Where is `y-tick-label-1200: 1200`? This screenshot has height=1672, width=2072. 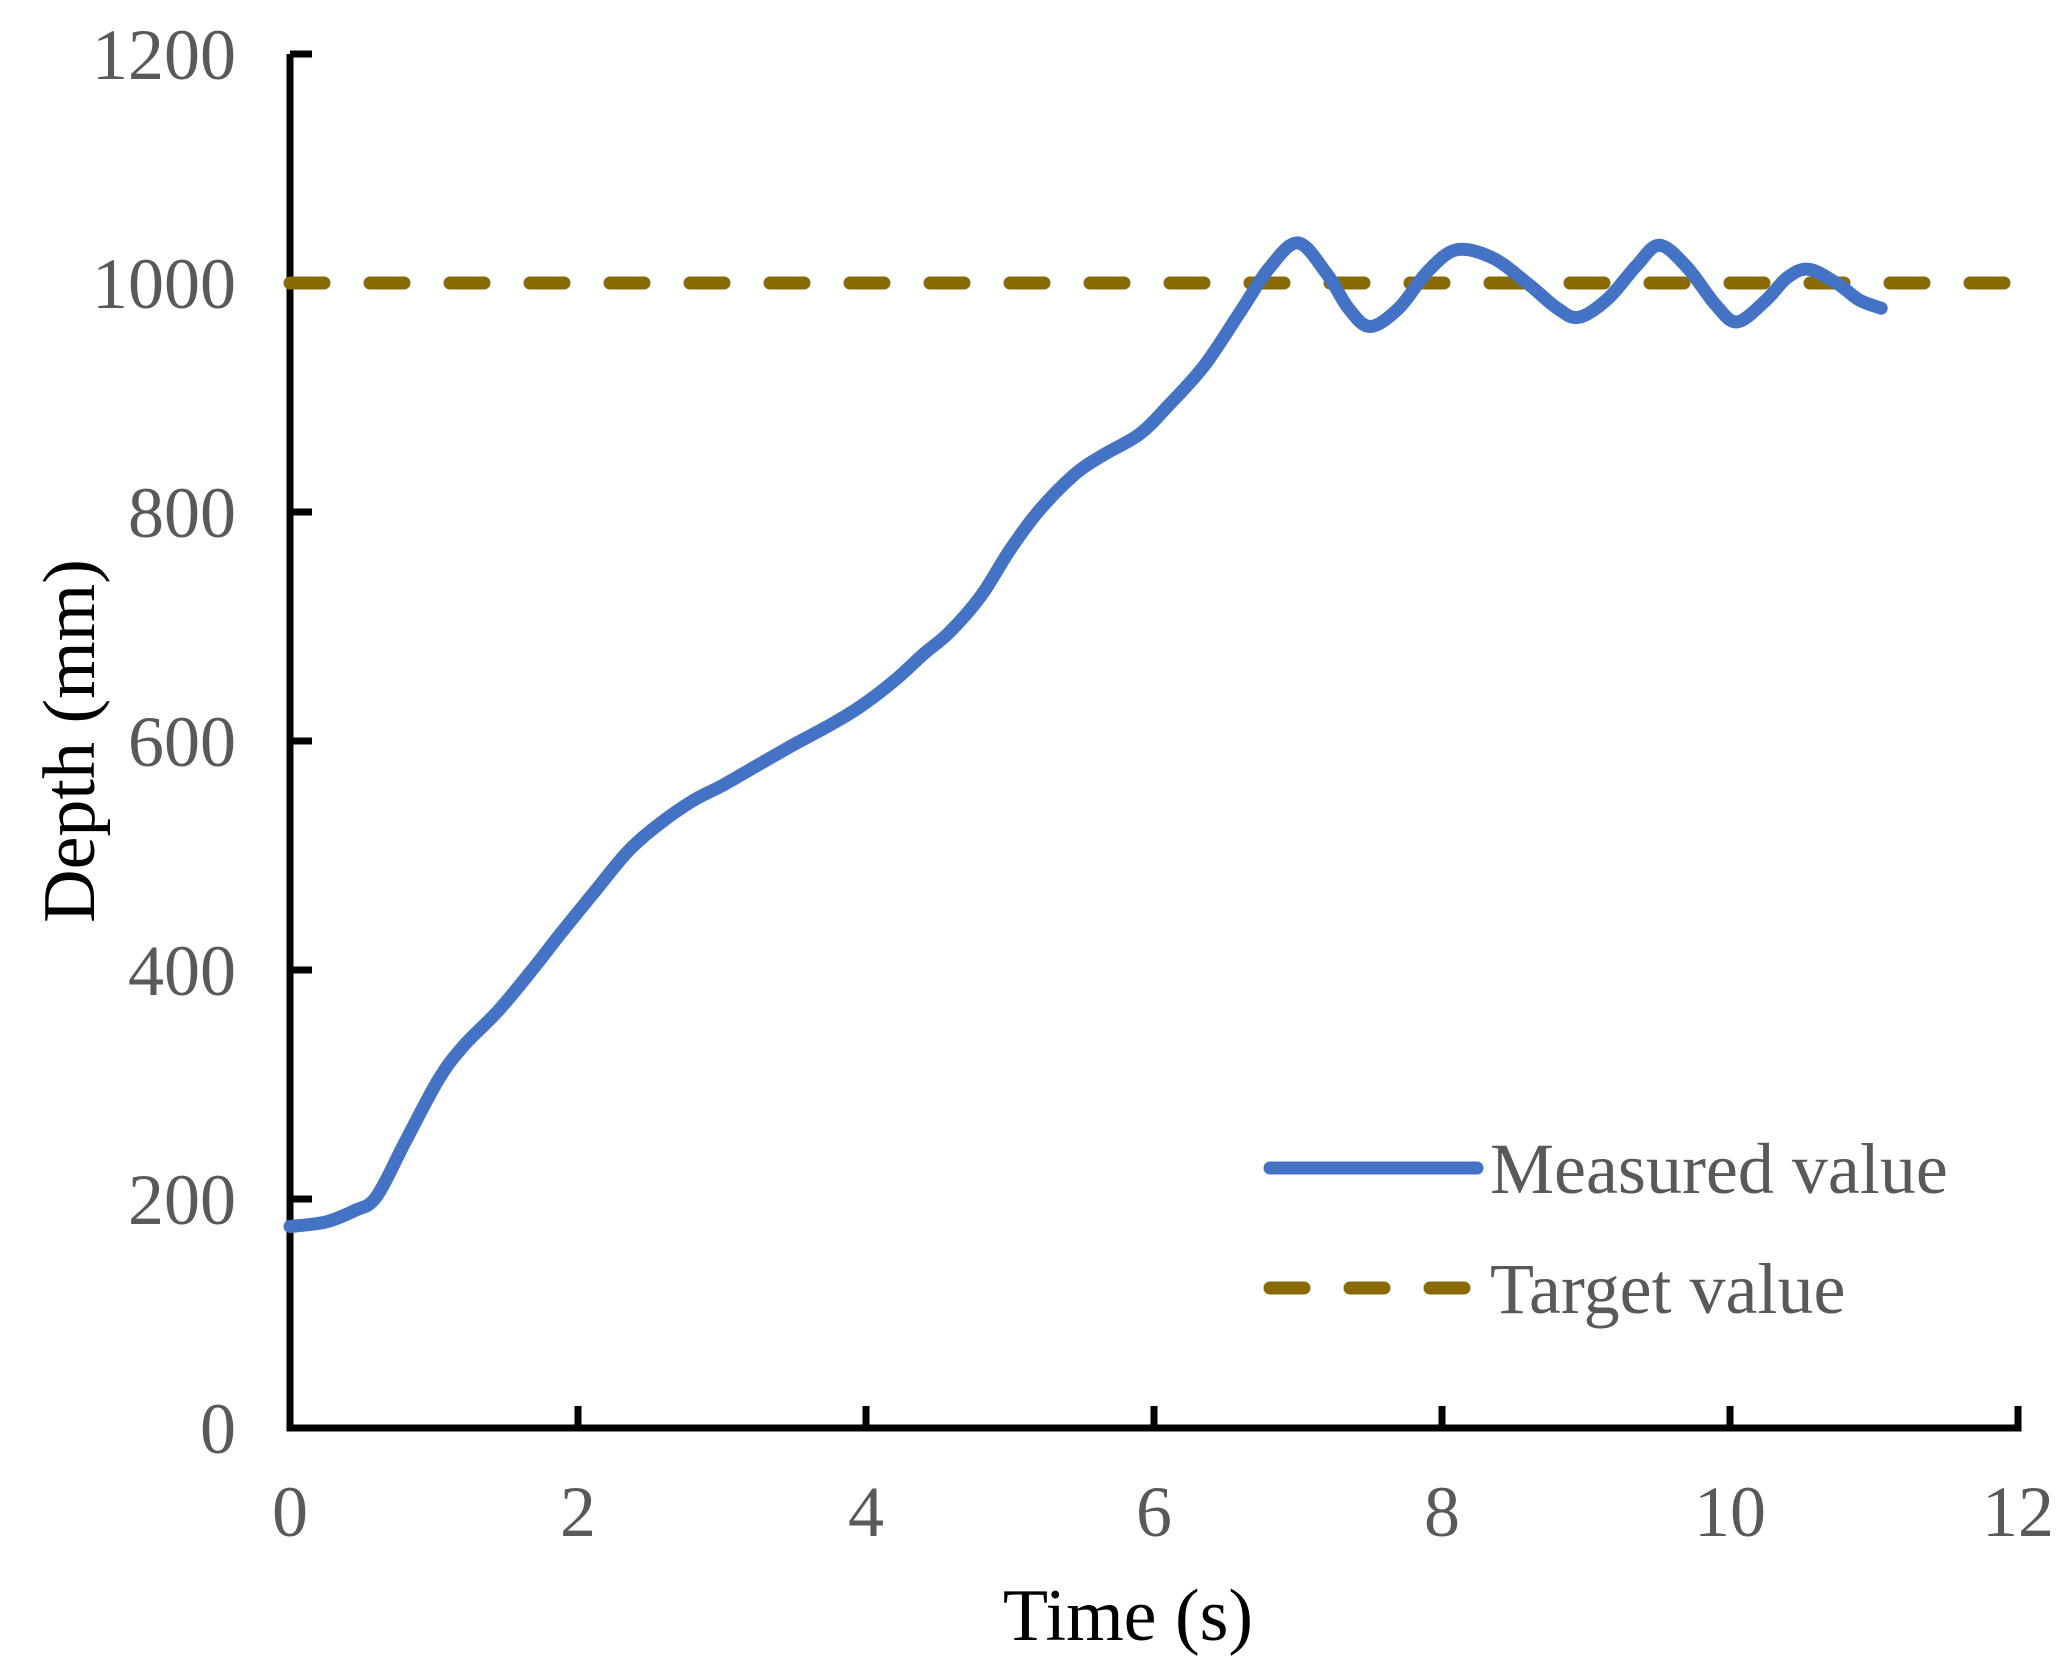
y-tick-label-1200: 1200 is located at coordinates (164, 55).